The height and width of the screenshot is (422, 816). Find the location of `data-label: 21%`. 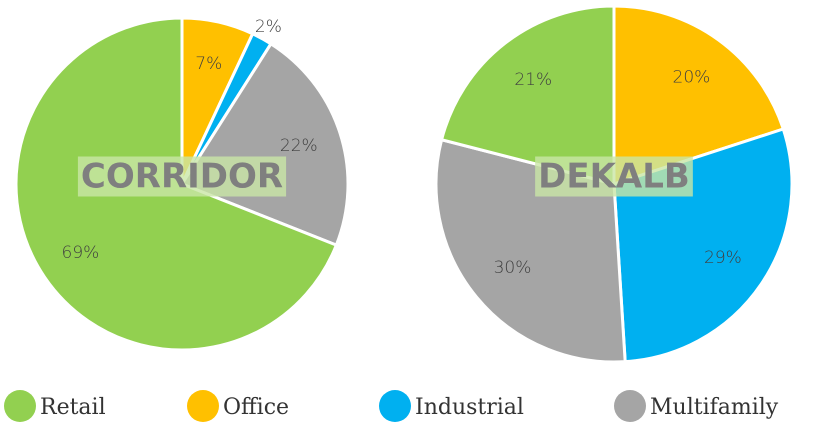

data-label: 21% is located at coordinates (533, 80).